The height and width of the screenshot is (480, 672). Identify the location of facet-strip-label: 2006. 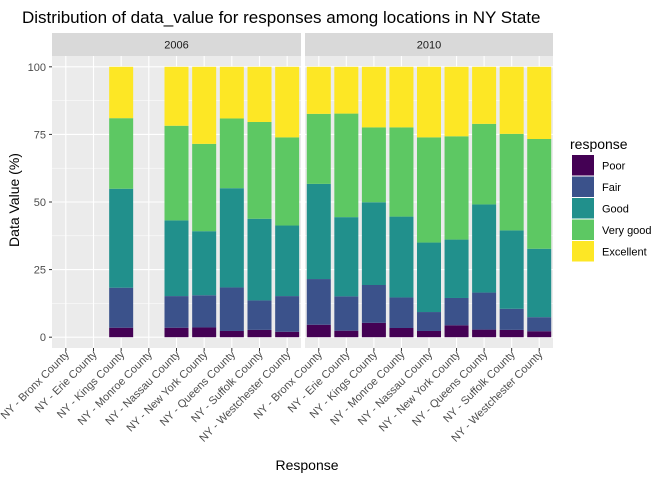
(176, 46).